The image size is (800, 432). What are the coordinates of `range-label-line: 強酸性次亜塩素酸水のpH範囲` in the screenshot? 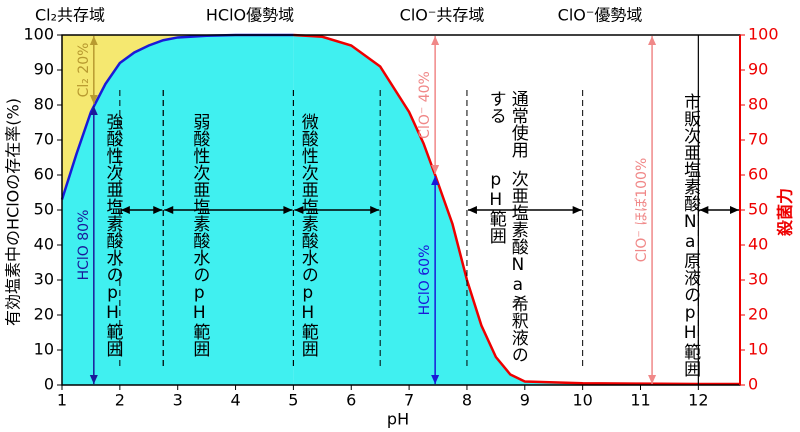 It's located at (112, 235).